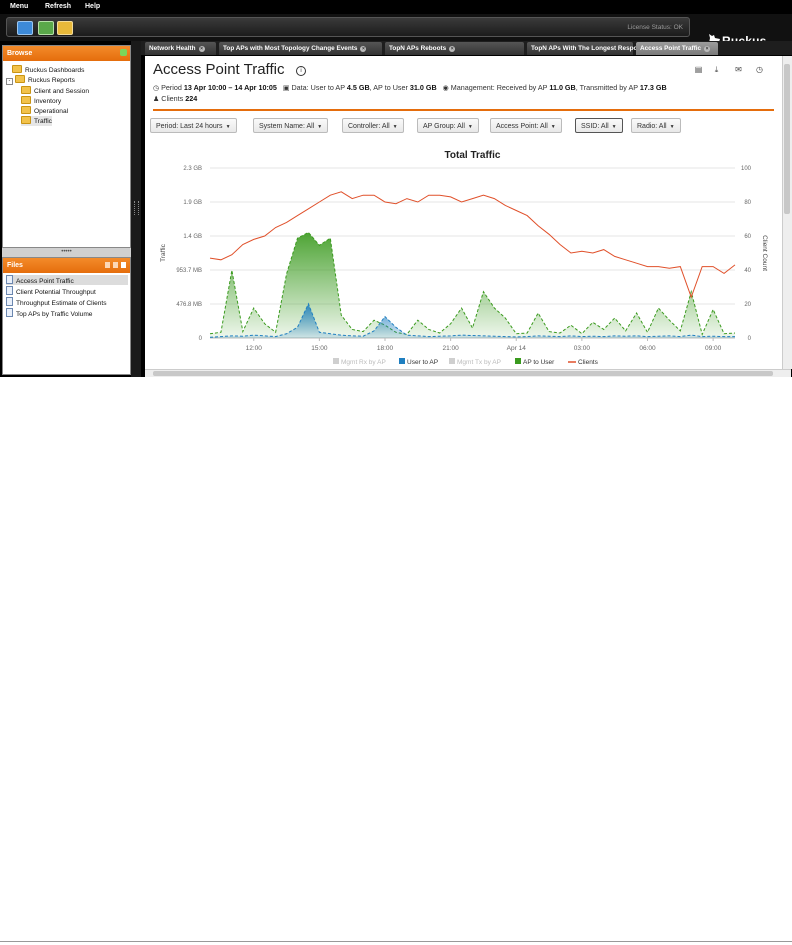 The image size is (792, 945). I want to click on filter-dropdown: Access Point: All ▼, so click(526, 125).